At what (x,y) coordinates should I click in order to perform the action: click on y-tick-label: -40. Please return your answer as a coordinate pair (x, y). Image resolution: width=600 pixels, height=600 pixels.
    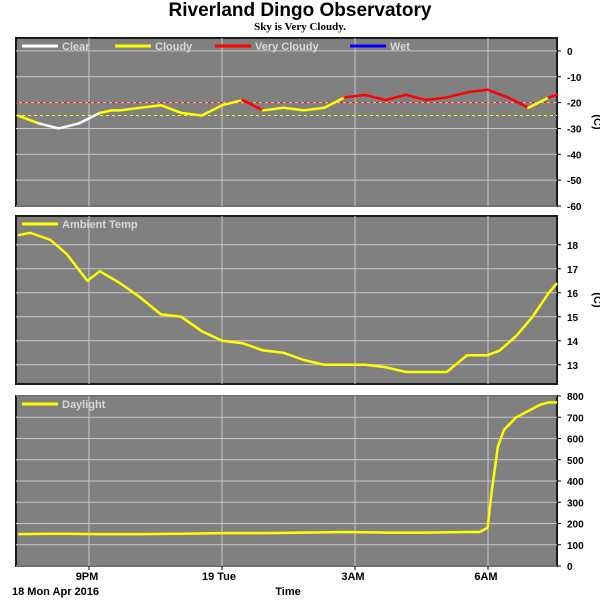
    Looking at the image, I should click on (574, 155).